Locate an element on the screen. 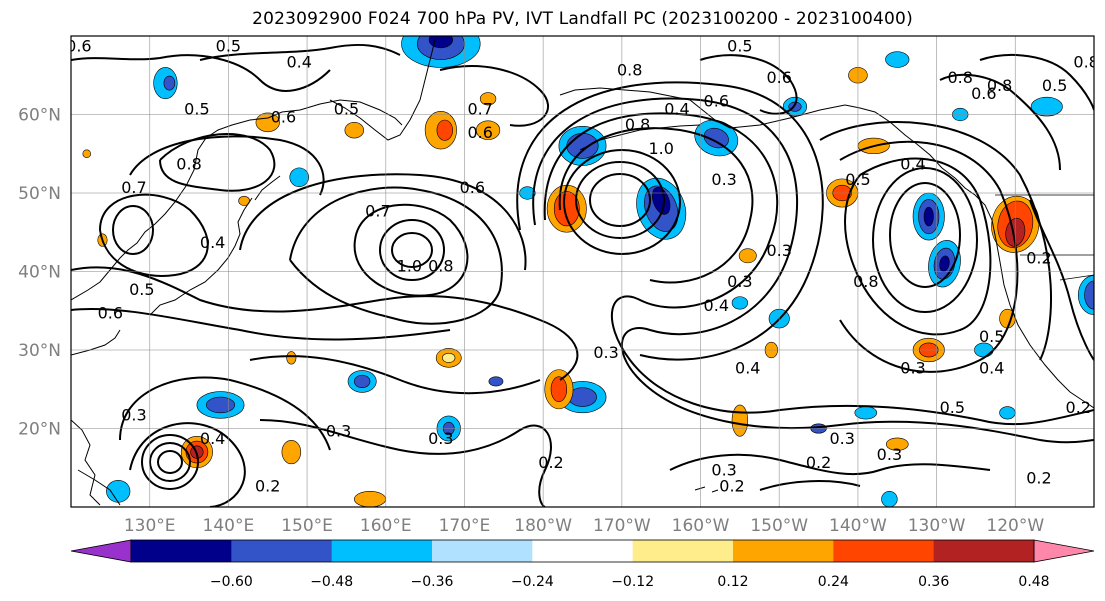 The height and width of the screenshot is (601, 1105). colorbar-tick-label: 0.24 is located at coordinates (833, 582).